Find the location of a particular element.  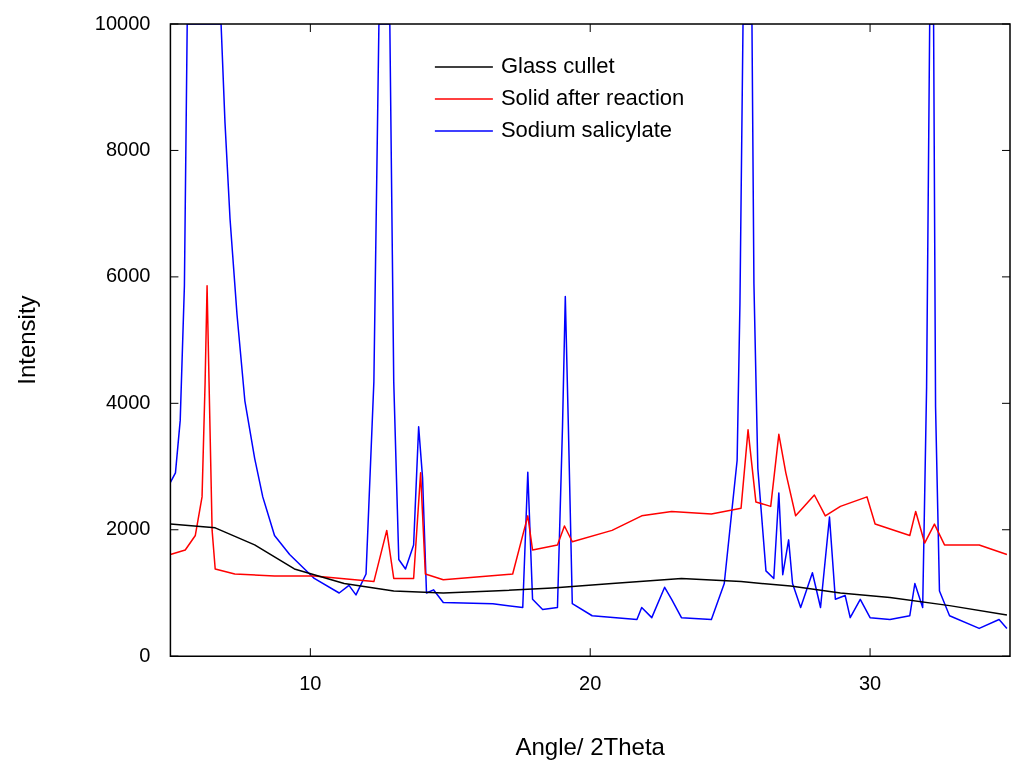

y-axis-title: Intensity is located at coordinates (27, 340).